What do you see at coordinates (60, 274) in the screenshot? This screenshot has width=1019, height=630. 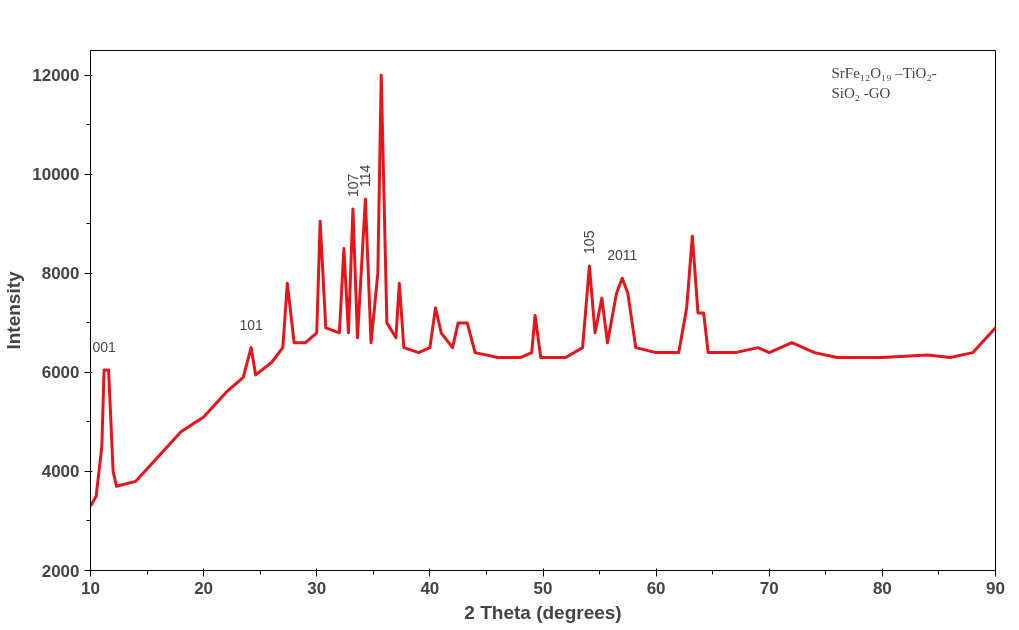 I see `y-tick-label: 8000` at bounding box center [60, 274].